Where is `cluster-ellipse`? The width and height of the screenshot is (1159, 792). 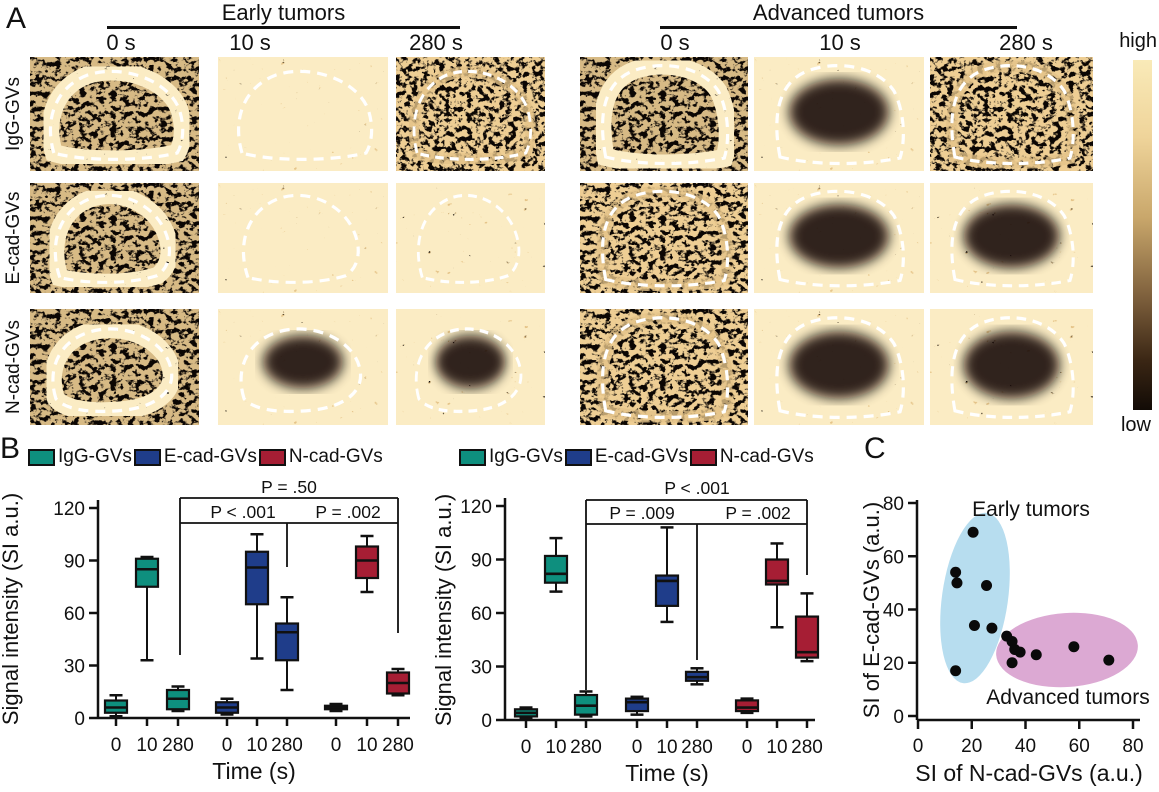 cluster-ellipse is located at coordinates (1067, 650).